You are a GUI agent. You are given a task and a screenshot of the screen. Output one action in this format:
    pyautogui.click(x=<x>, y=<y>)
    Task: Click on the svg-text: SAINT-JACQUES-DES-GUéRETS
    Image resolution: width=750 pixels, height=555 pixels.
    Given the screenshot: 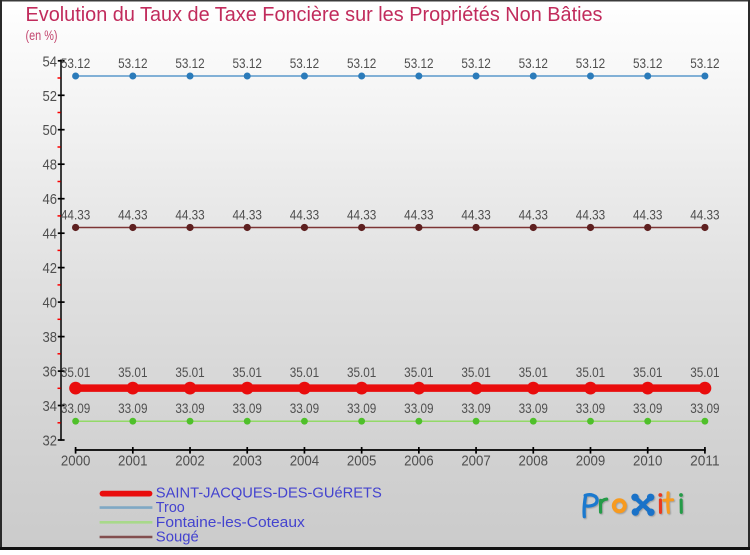 What is the action you would take?
    pyautogui.click(x=269, y=493)
    